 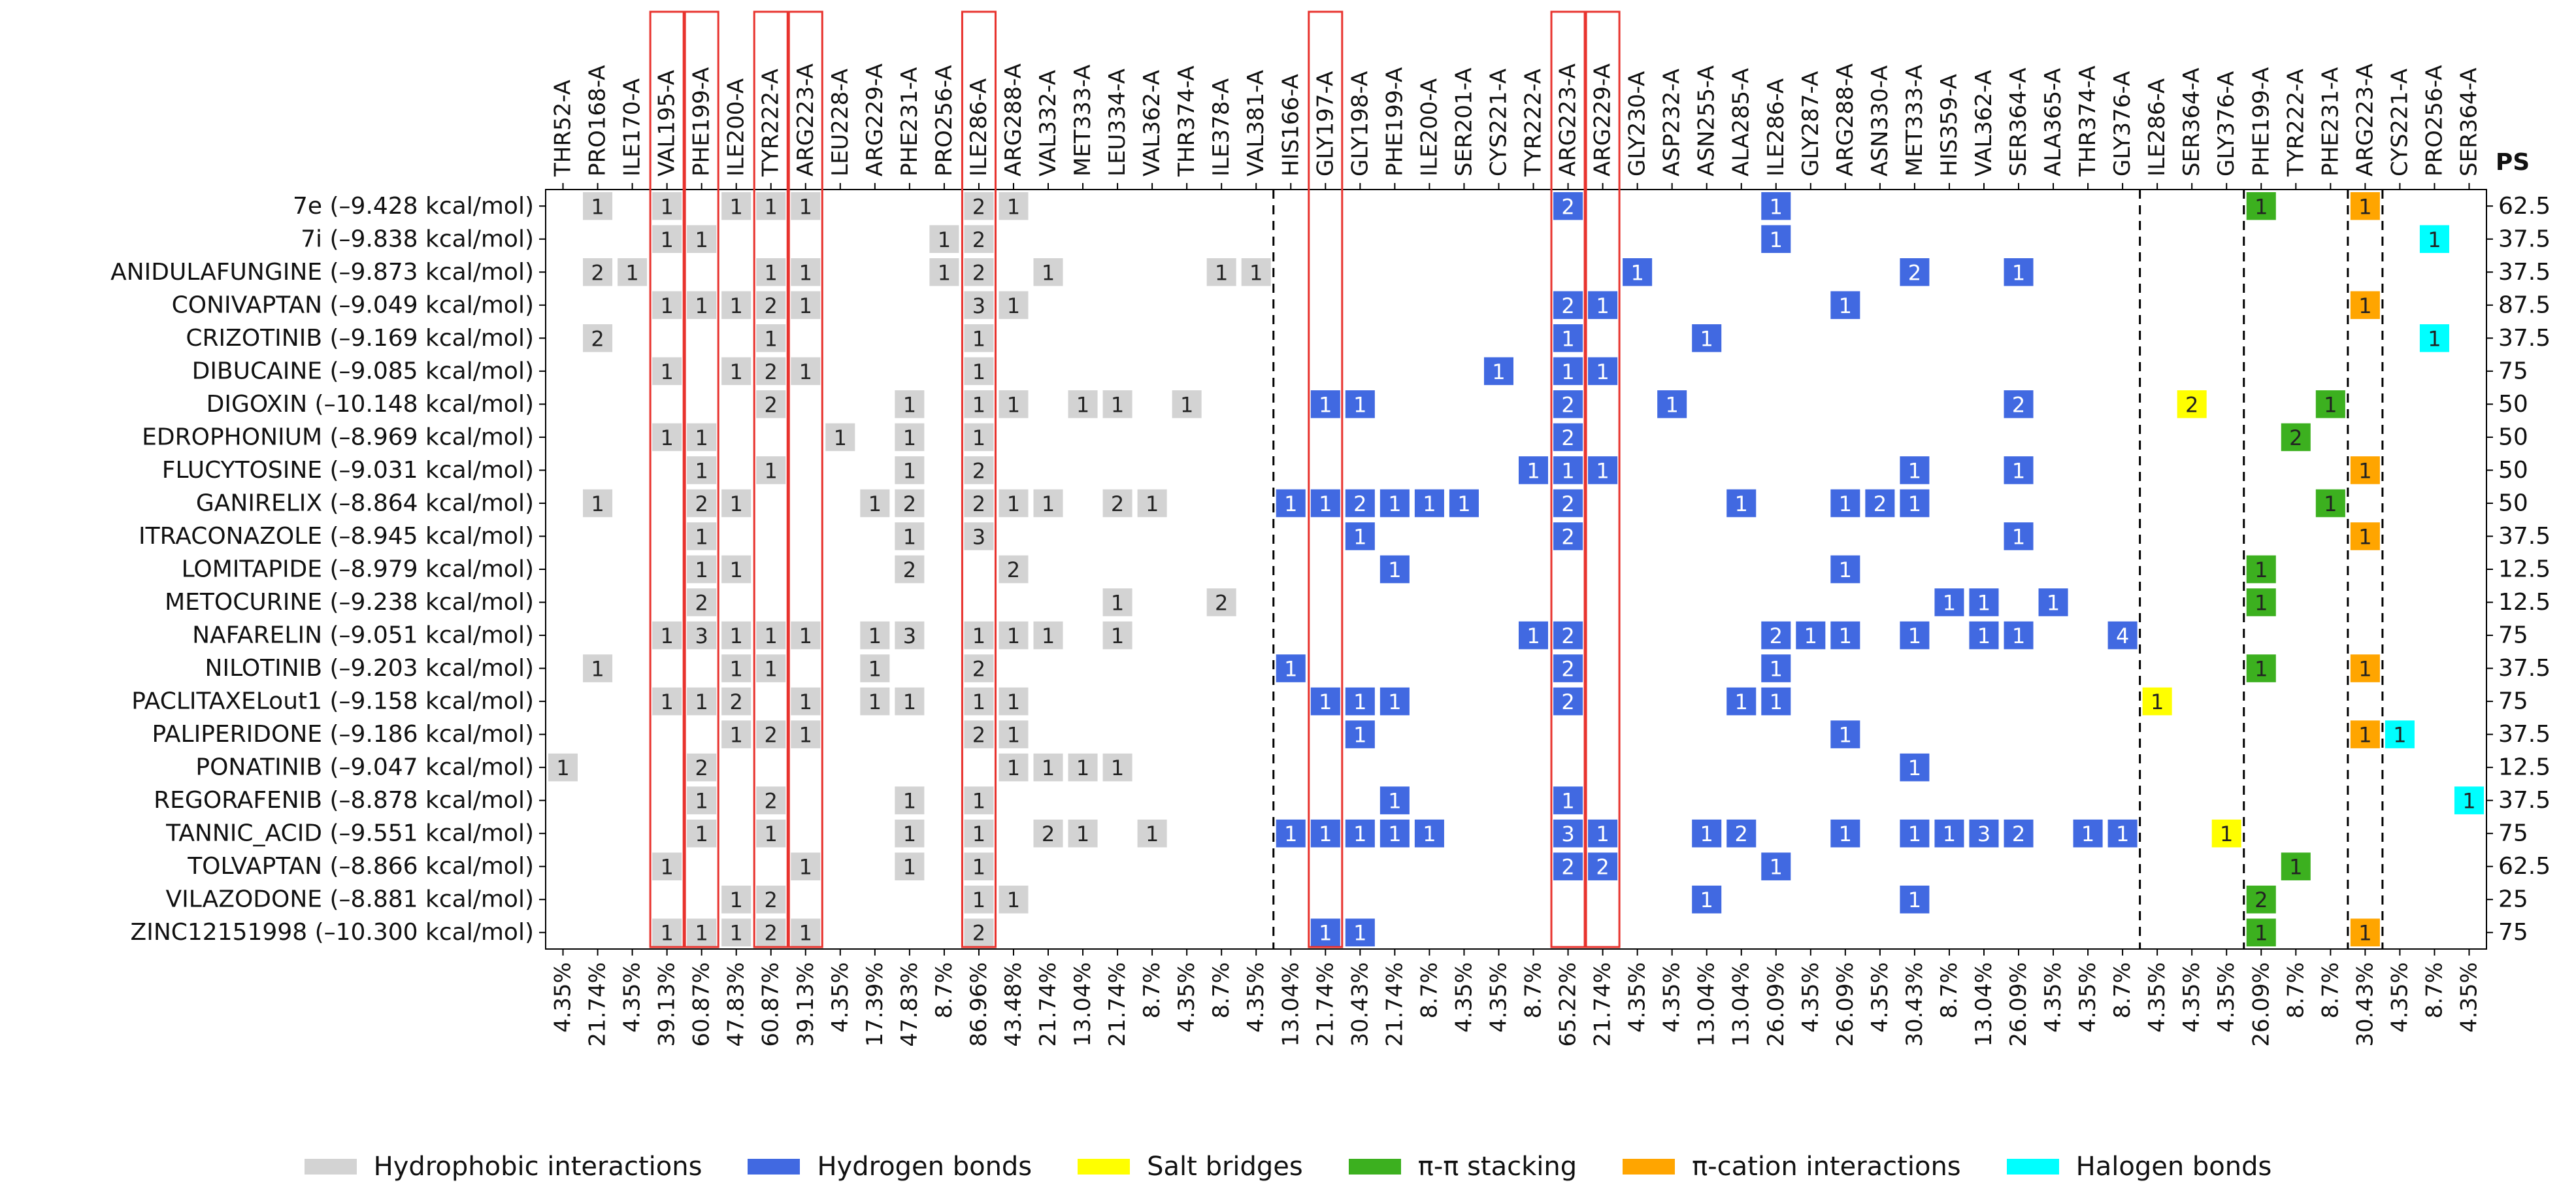 What do you see at coordinates (702, 1004) in the screenshot?
I see `column-percentage: 60.87%` at bounding box center [702, 1004].